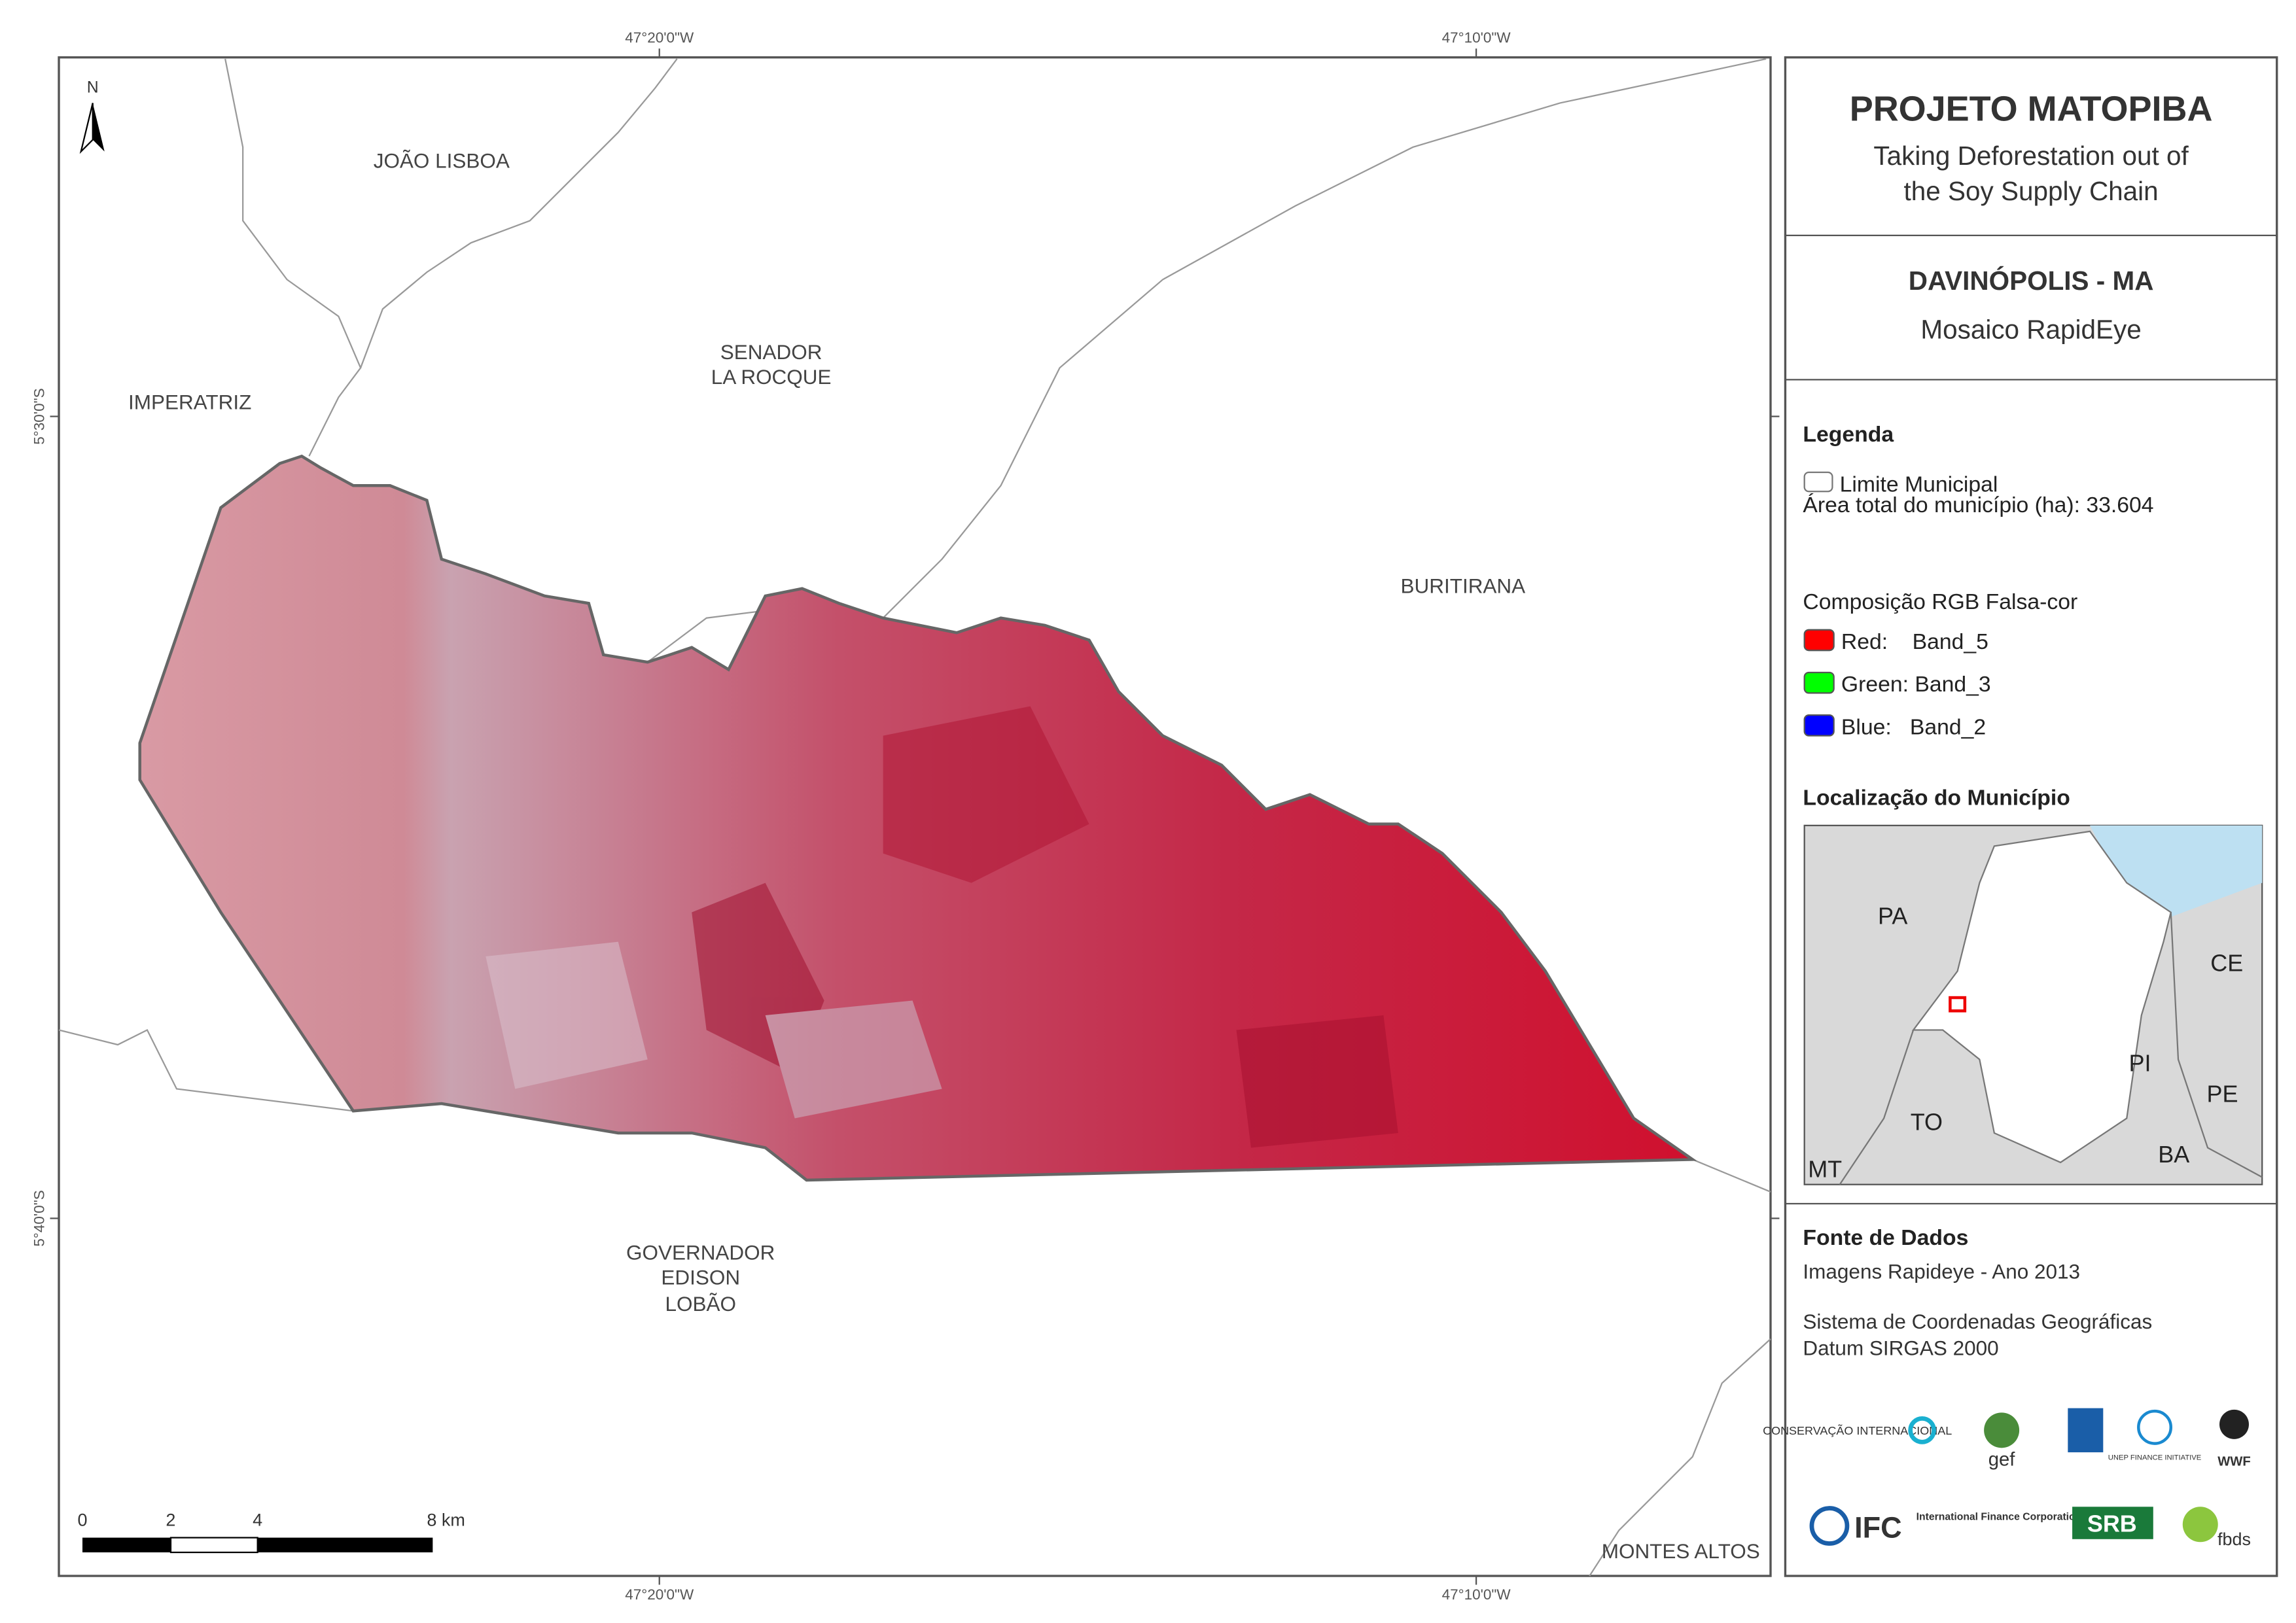  Describe the element at coordinates (2026, 1043) in the screenshot. I see `inset-states: PA CE PI PE TO BA MT` at that location.